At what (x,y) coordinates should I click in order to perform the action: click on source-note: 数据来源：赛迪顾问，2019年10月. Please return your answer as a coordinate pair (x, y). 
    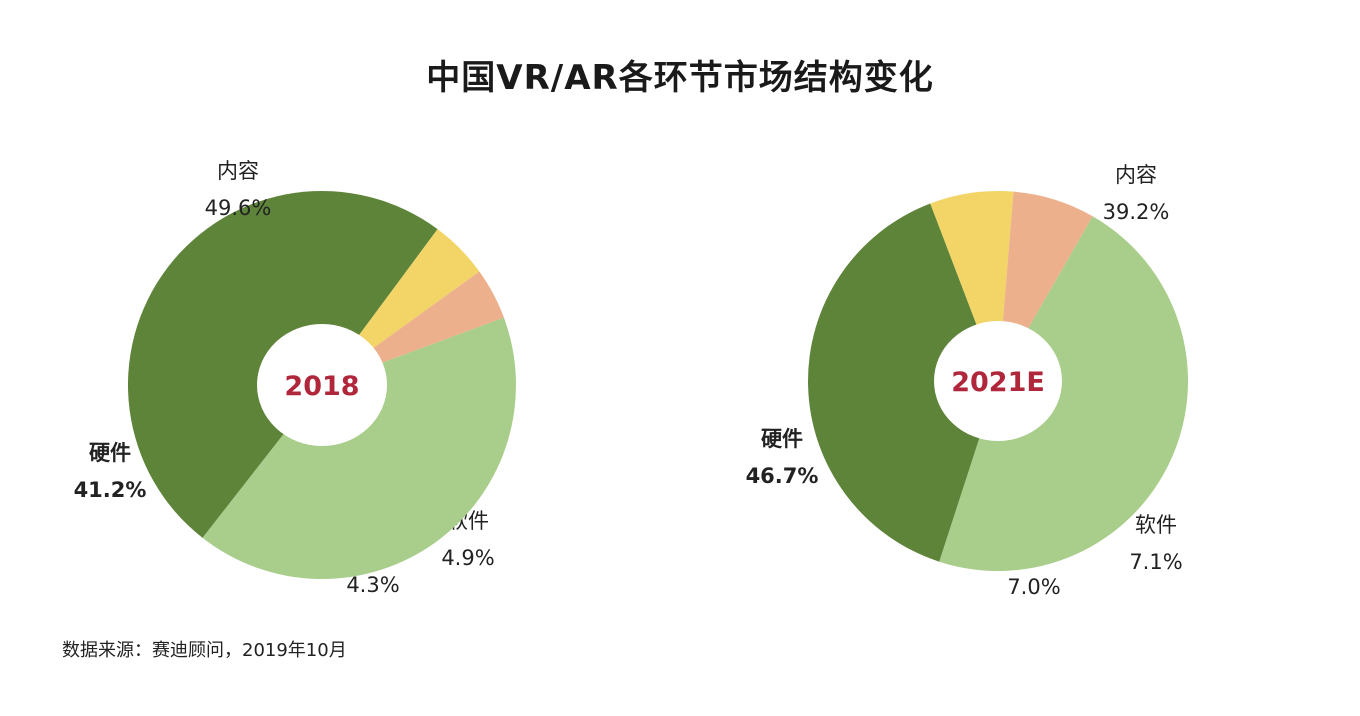
    Looking at the image, I should click on (204, 650).